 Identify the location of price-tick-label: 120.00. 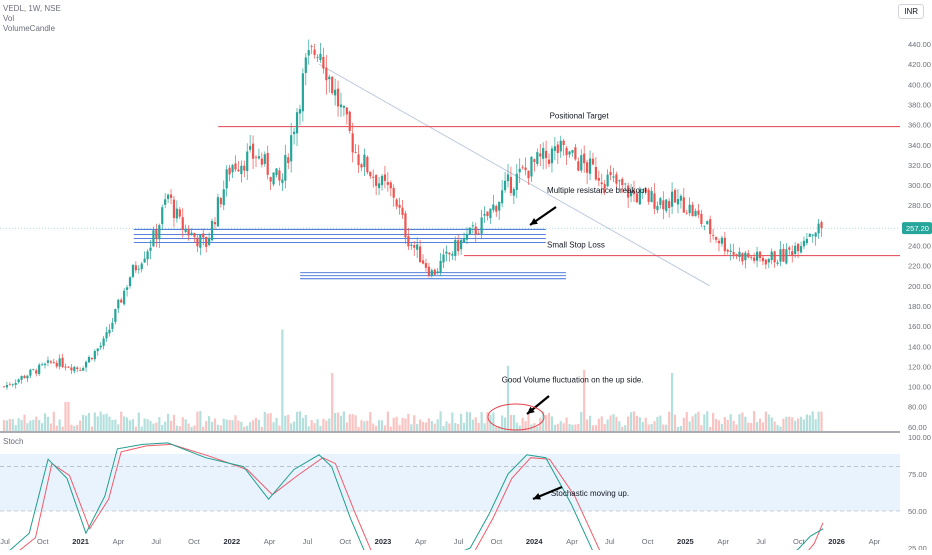
(919, 366).